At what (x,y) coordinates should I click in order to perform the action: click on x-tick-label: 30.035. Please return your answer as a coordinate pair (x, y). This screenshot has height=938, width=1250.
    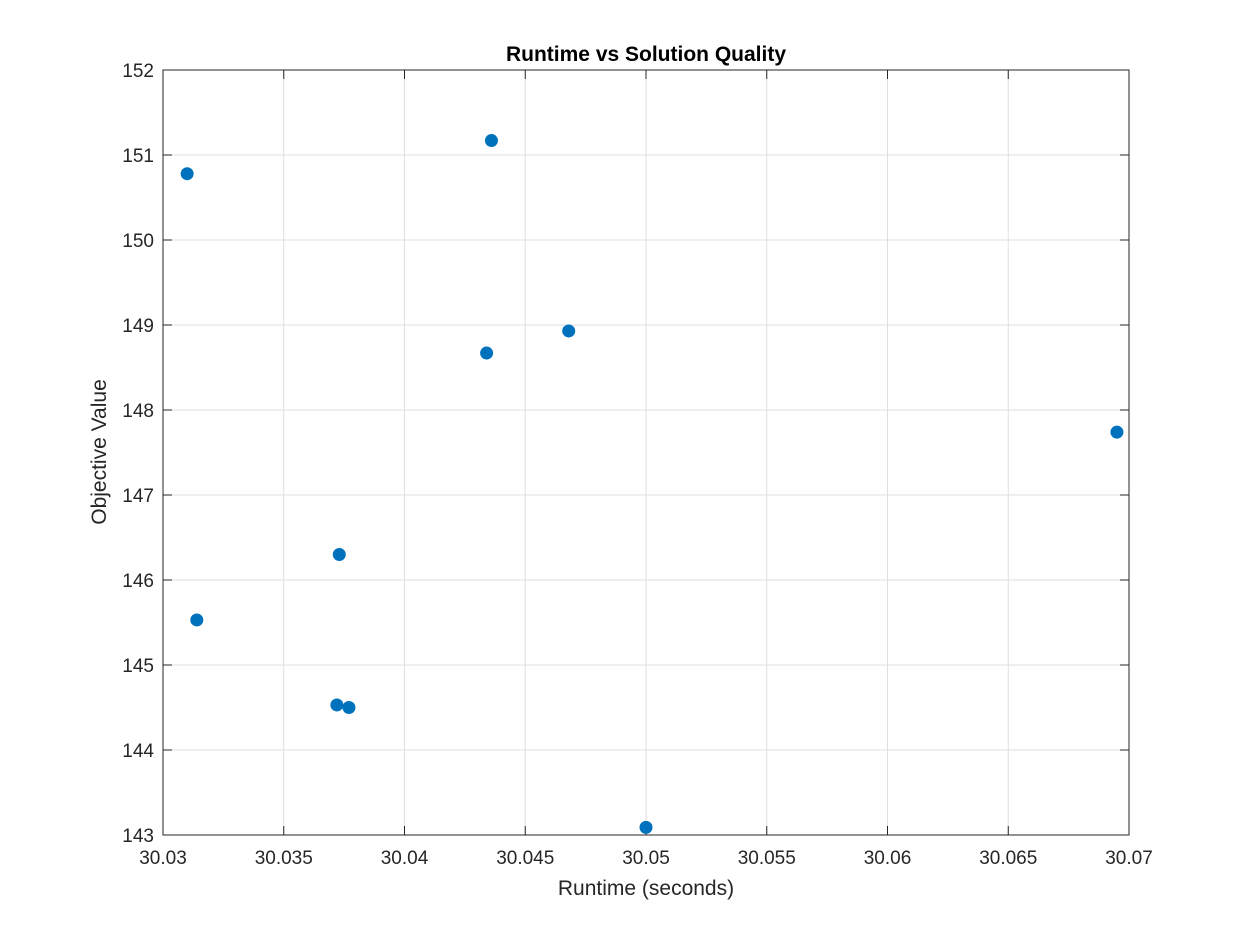
    Looking at the image, I should click on (284, 858).